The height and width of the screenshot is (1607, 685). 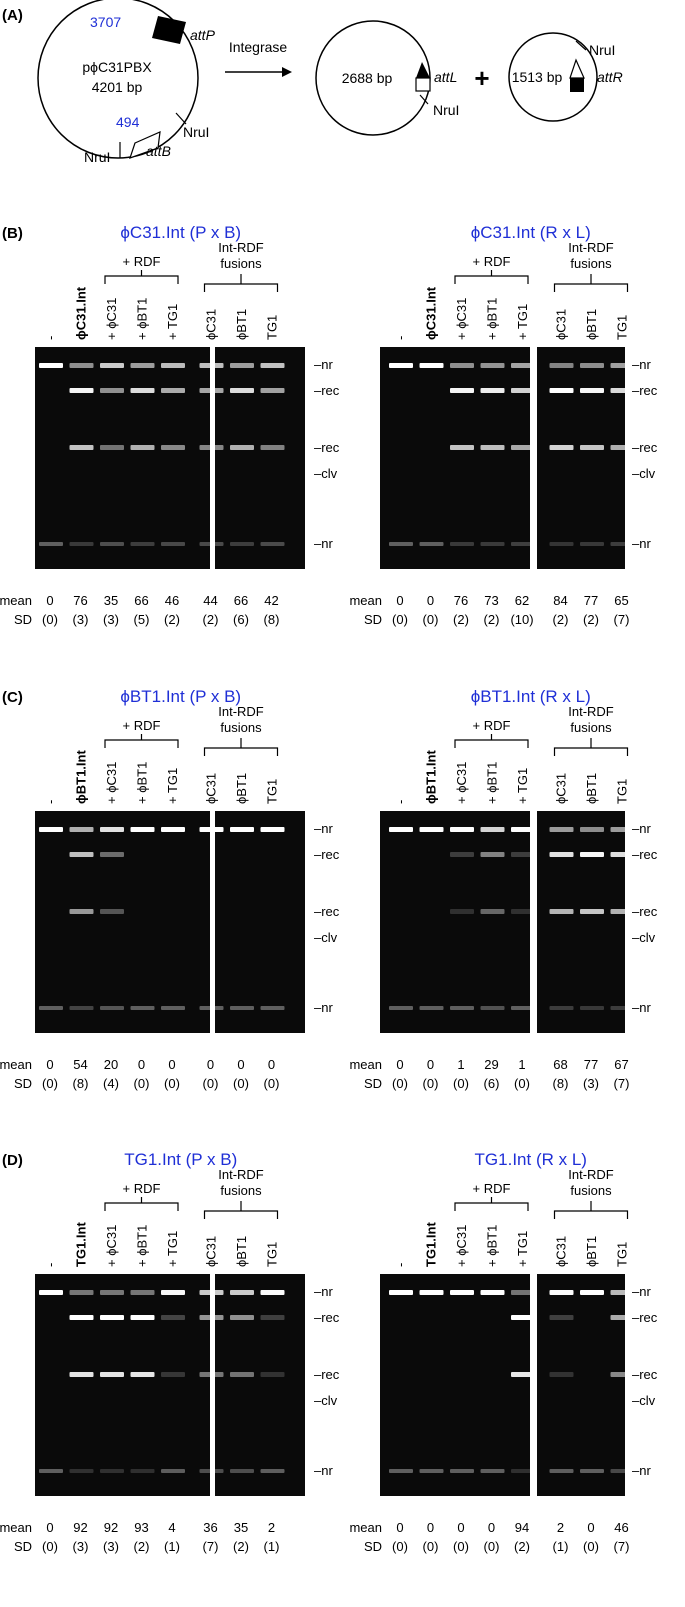 What do you see at coordinates (142, 261) in the screenshot?
I see `rdf-label: + RDF` at bounding box center [142, 261].